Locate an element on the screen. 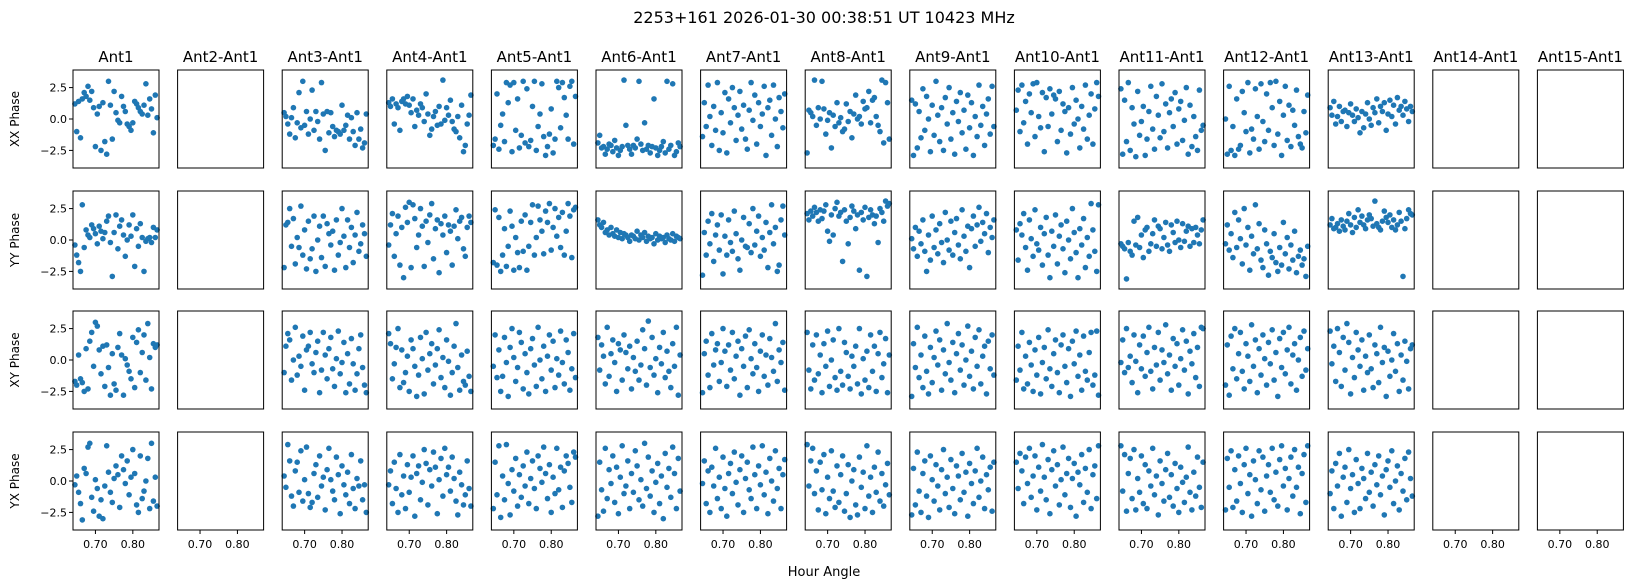 The image size is (1636, 586). axes-frame is located at coordinates (953, 481).